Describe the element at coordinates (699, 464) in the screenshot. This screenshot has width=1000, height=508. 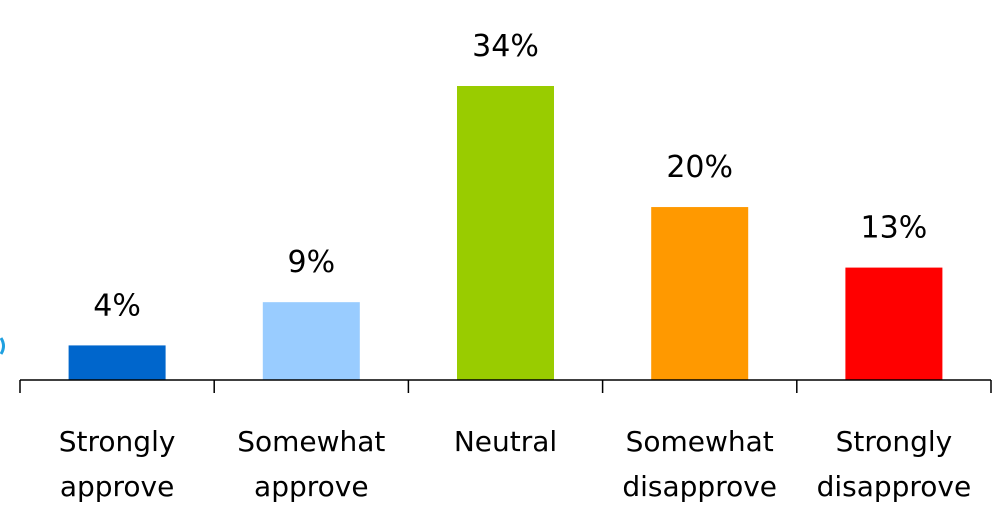
I see `category-label: Somewhat disapprove` at that location.